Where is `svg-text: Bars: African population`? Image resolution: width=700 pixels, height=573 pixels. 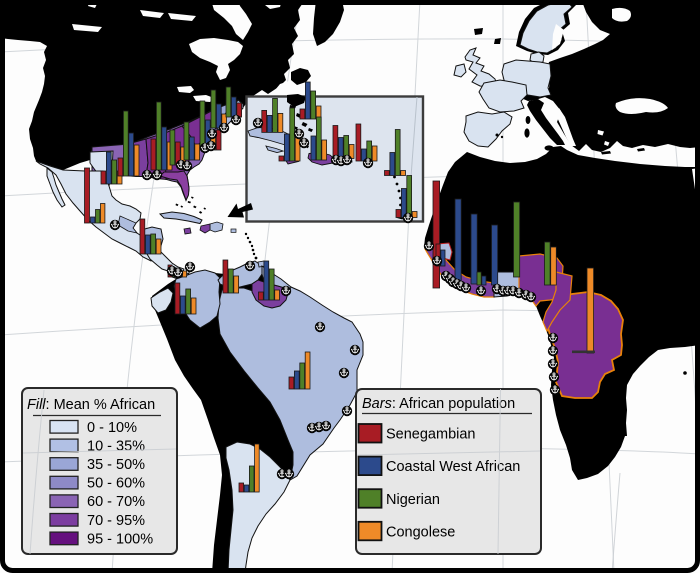 svg-text: Bars: African population is located at coordinates (438, 404).